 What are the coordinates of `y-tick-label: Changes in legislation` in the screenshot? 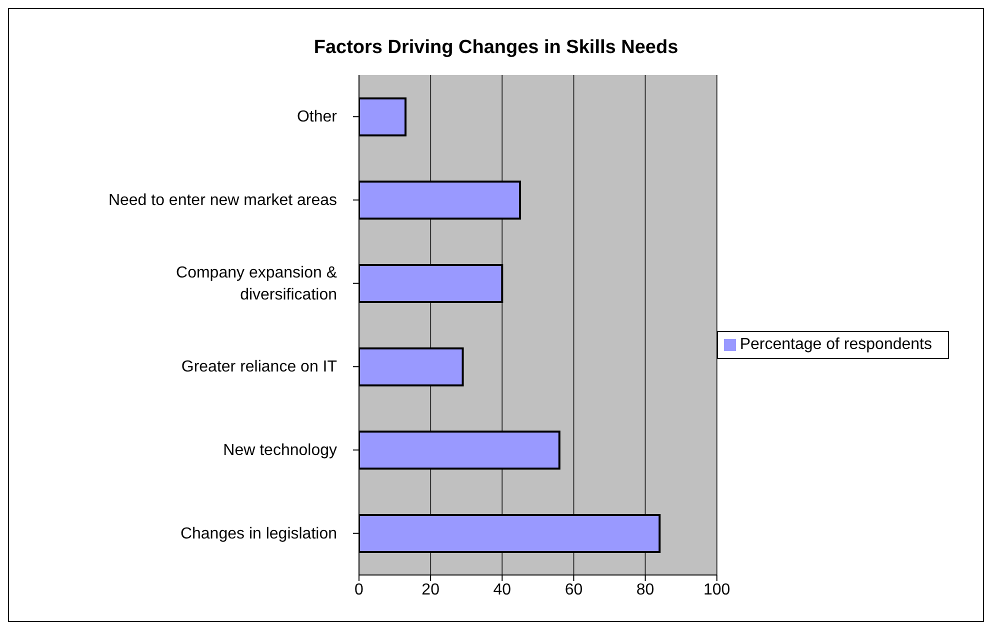 It's located at (258, 533).